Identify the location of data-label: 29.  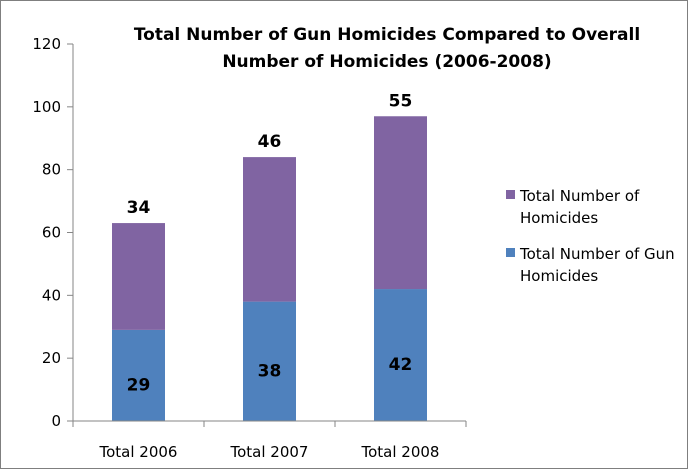
(139, 385).